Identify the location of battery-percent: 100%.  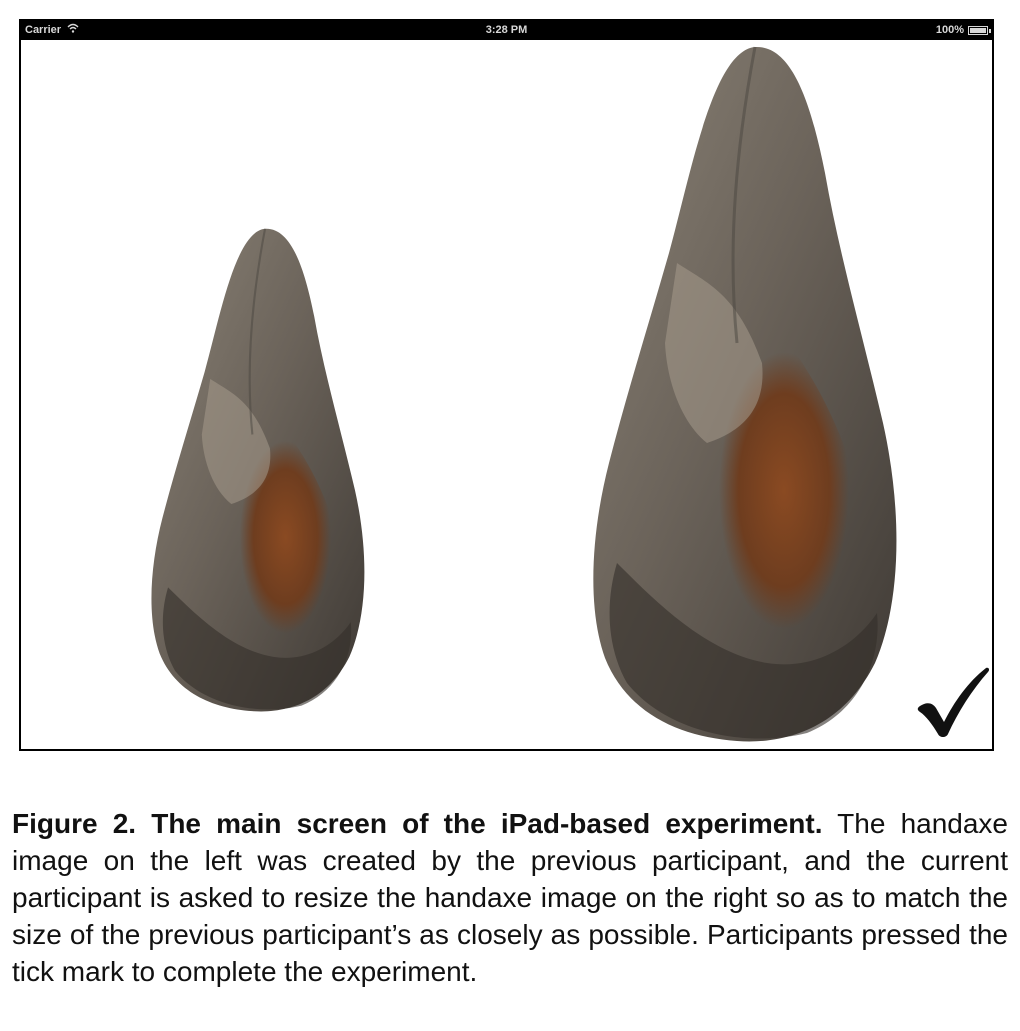
(949, 30).